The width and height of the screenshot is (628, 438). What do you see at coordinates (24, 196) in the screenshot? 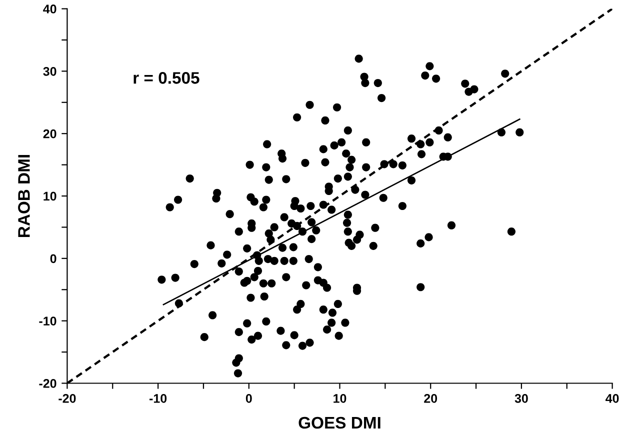
I see `y-axis-title: RAOB DMI` at bounding box center [24, 196].